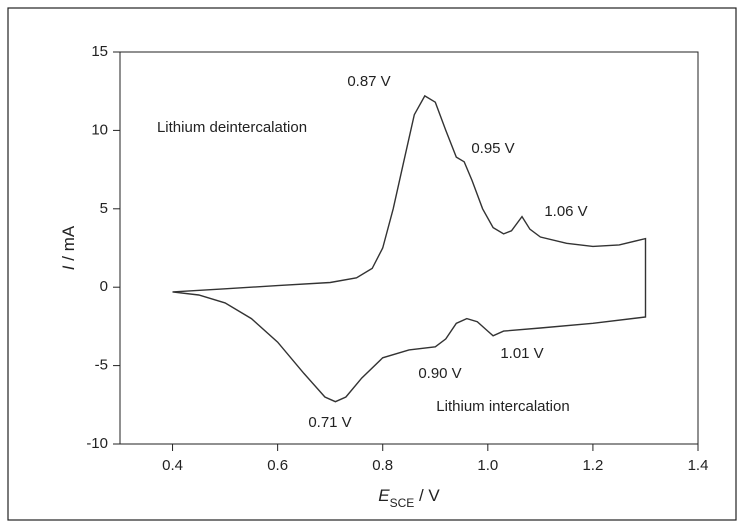 The height and width of the screenshot is (526, 744). What do you see at coordinates (521, 353) in the screenshot?
I see `annotation: 1.01 V` at bounding box center [521, 353].